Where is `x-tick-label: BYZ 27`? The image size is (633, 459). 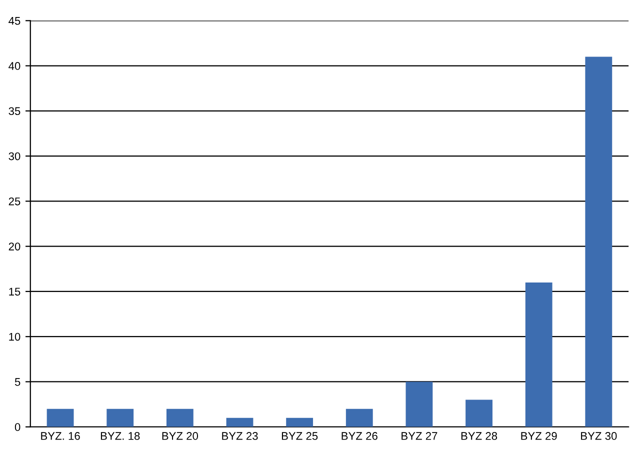 x-tick-label: BYZ 27 is located at coordinates (420, 436).